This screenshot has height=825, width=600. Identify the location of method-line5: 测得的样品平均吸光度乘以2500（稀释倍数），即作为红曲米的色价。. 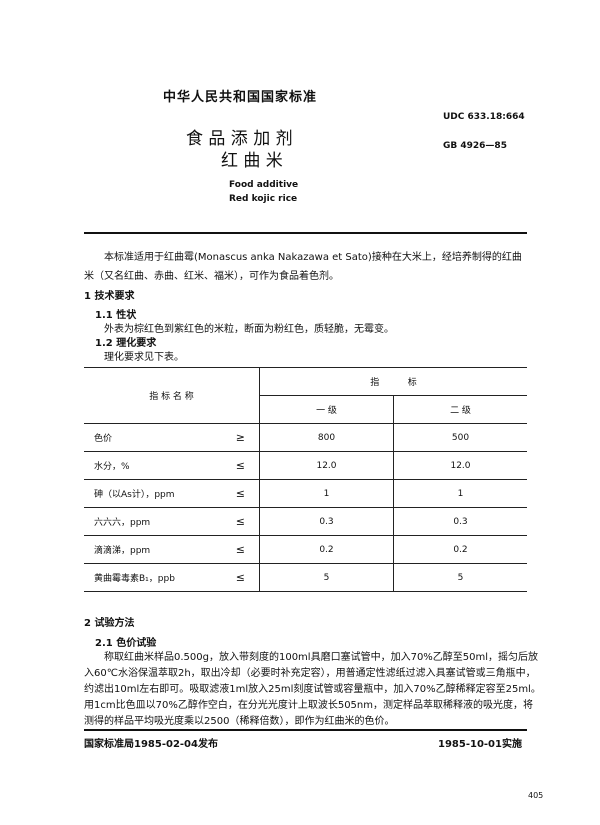
(239, 721).